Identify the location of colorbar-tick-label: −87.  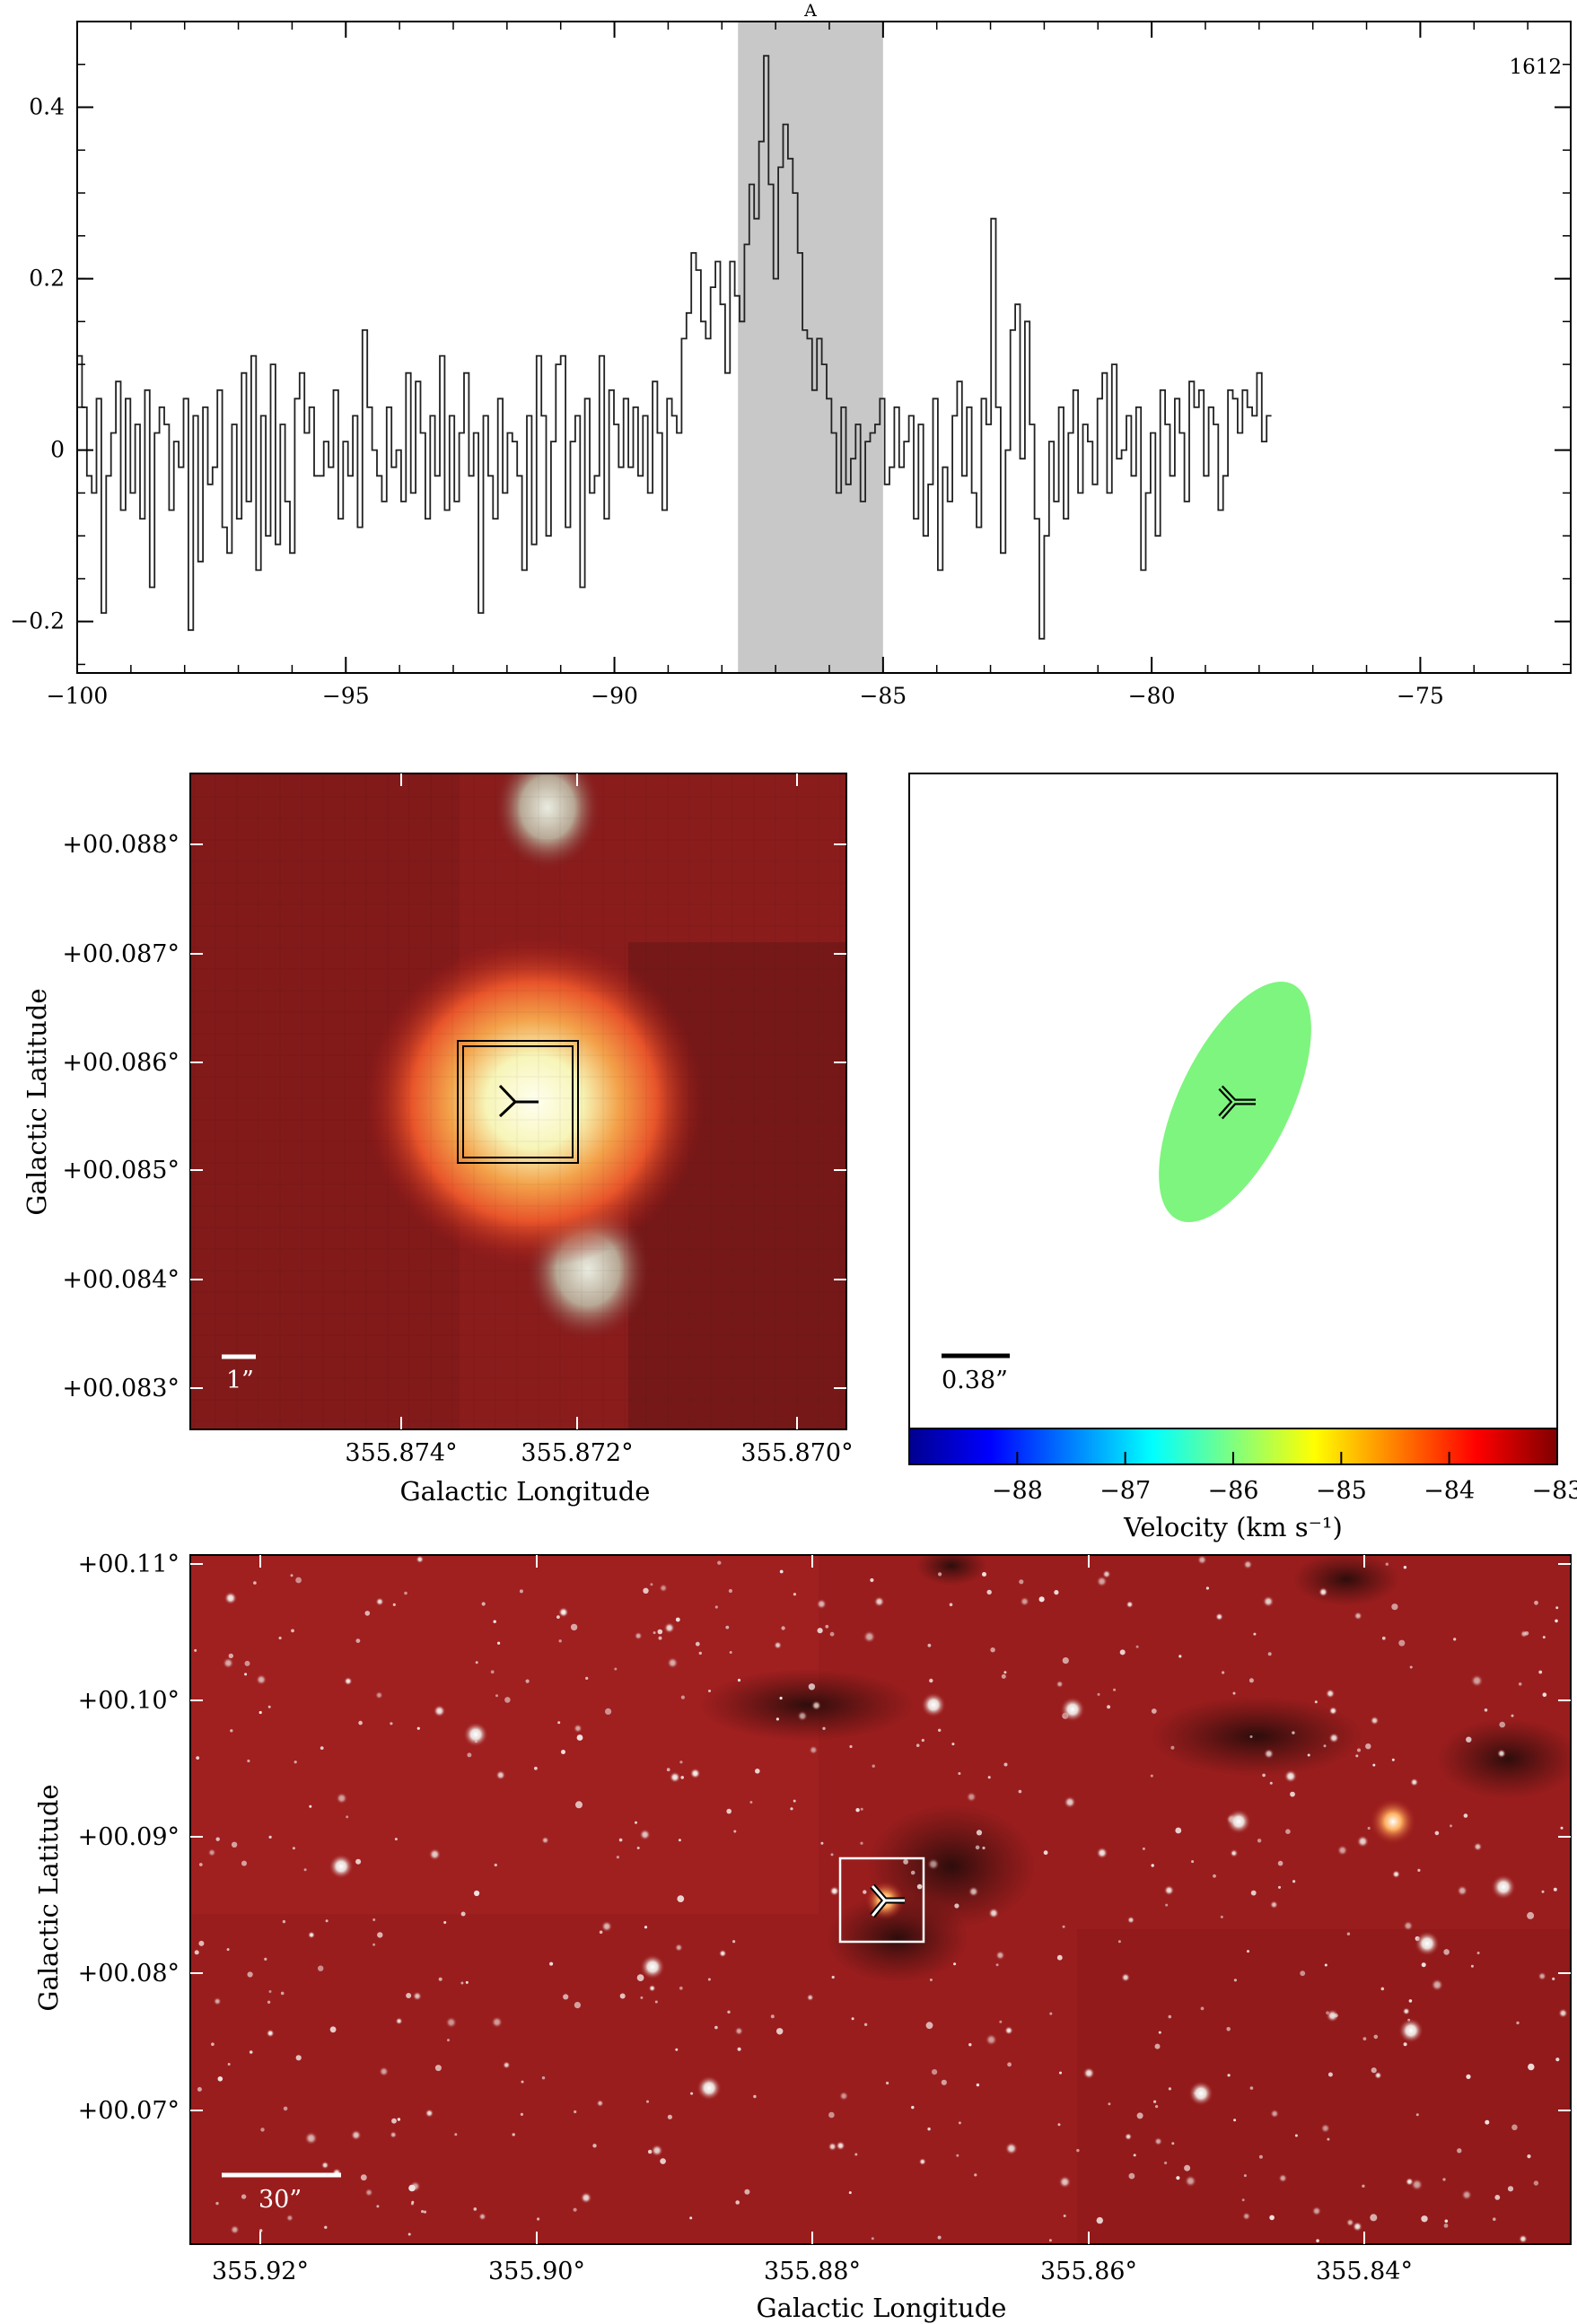
(1125, 1491).